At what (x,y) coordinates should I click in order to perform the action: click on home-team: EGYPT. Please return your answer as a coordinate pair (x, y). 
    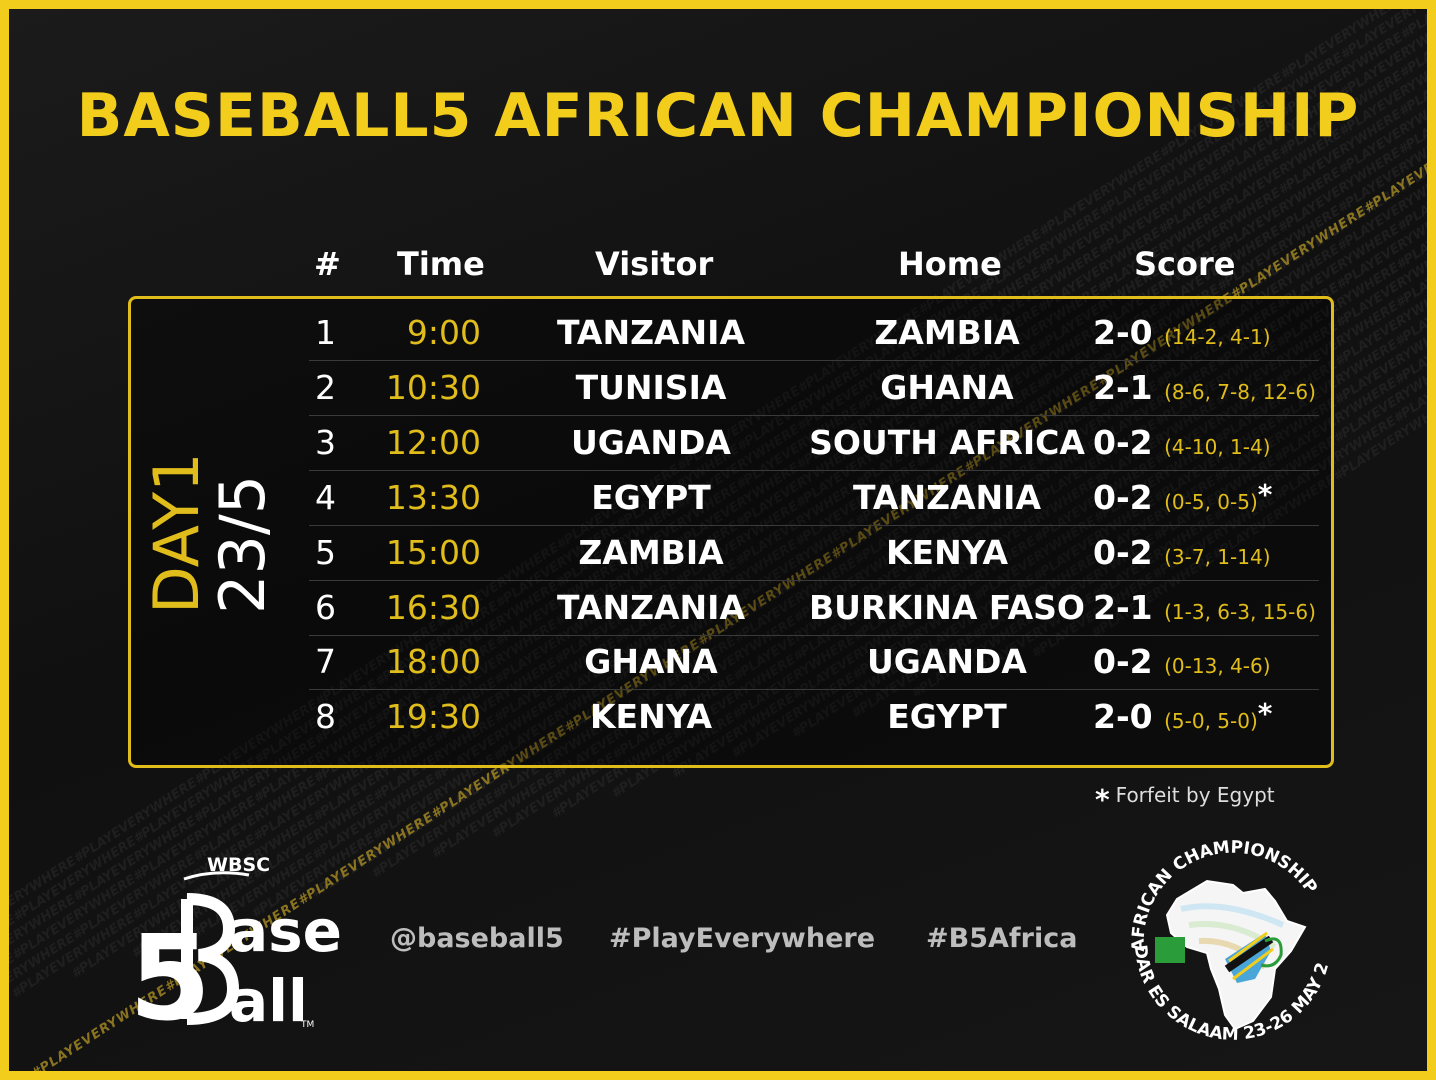
    Looking at the image, I should click on (947, 717).